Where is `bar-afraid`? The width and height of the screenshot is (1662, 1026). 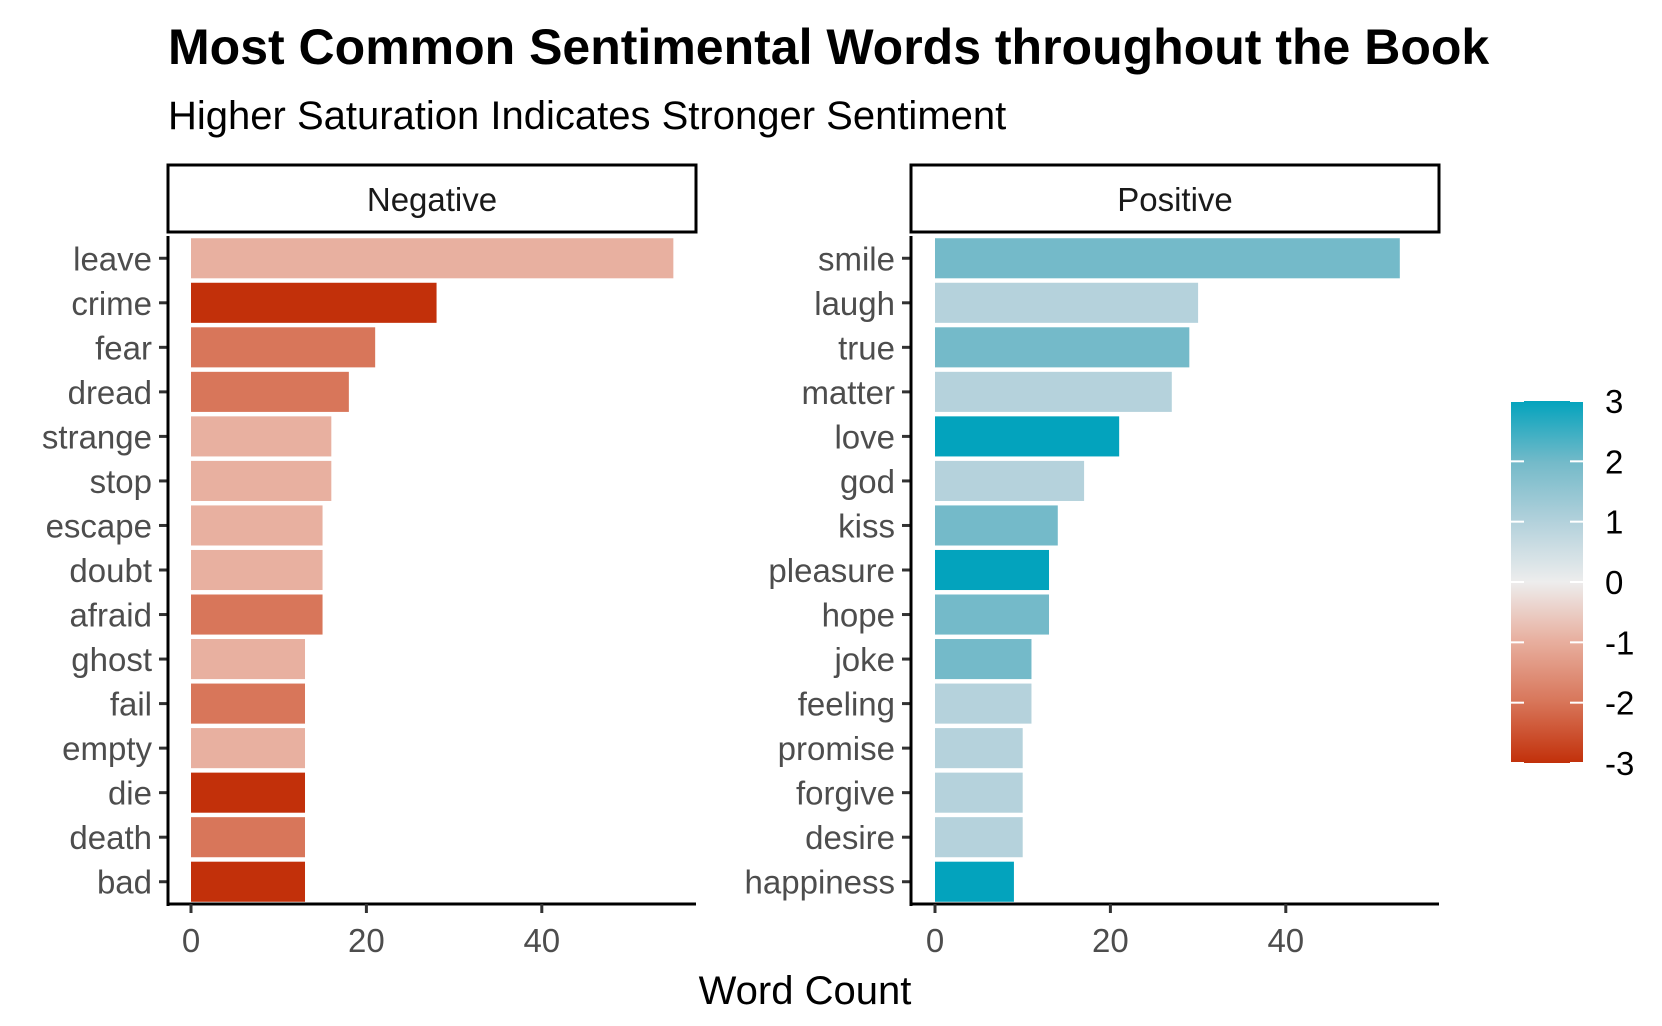
bar-afraid is located at coordinates (257, 614).